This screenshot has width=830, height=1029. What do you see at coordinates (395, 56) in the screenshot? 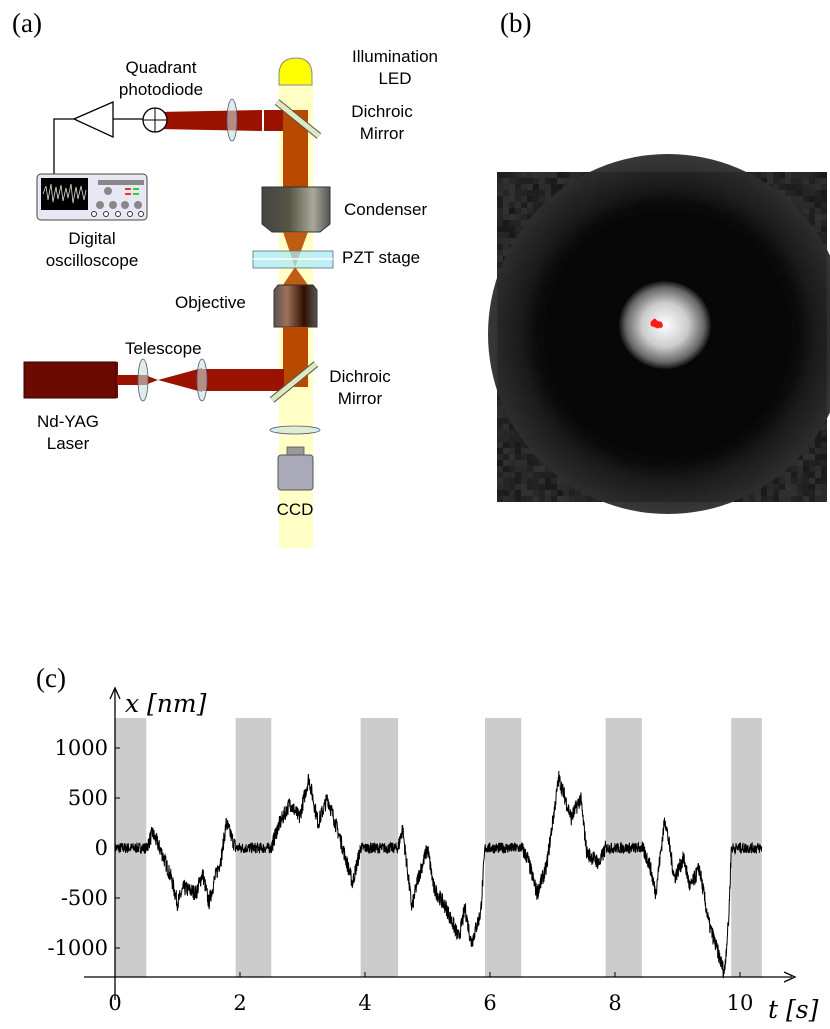
I see `label-illumination: Illumination` at bounding box center [395, 56].